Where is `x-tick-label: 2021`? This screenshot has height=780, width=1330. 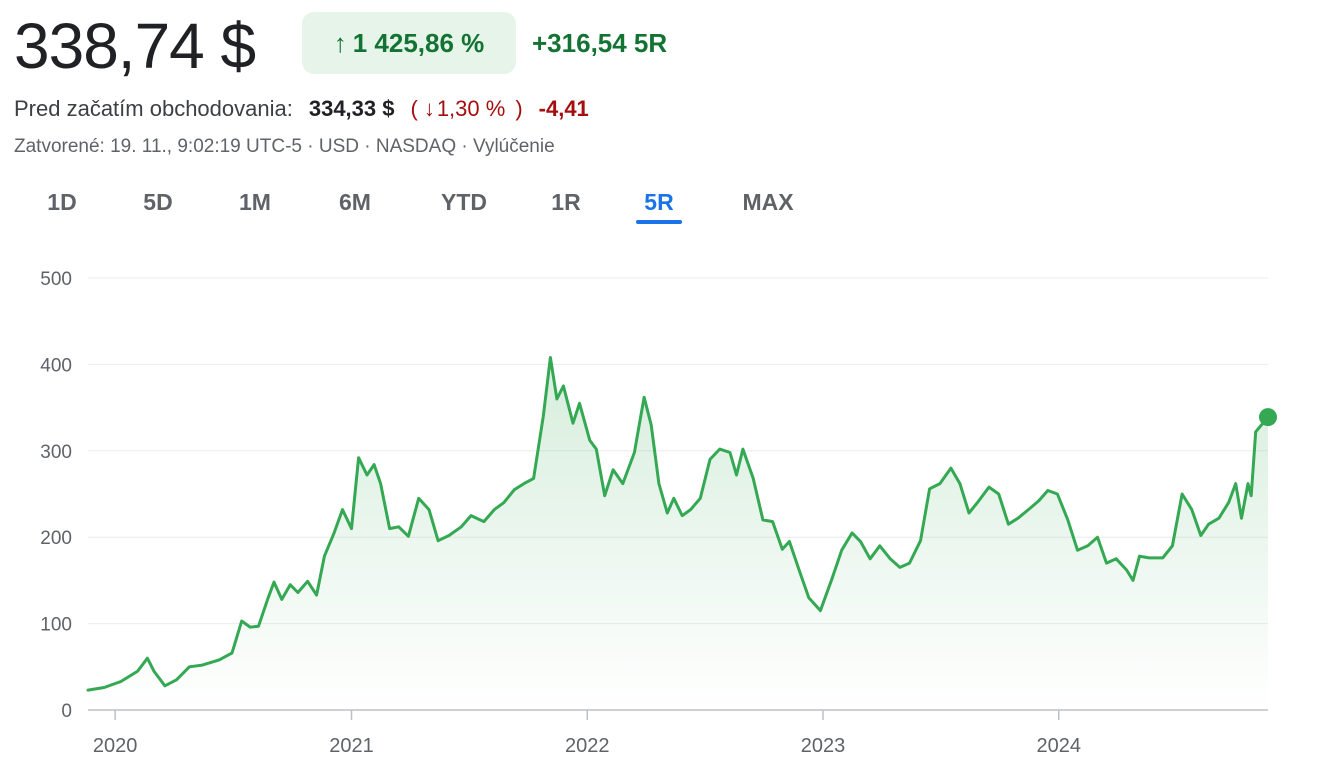
x-tick-label: 2021 is located at coordinates (351, 746).